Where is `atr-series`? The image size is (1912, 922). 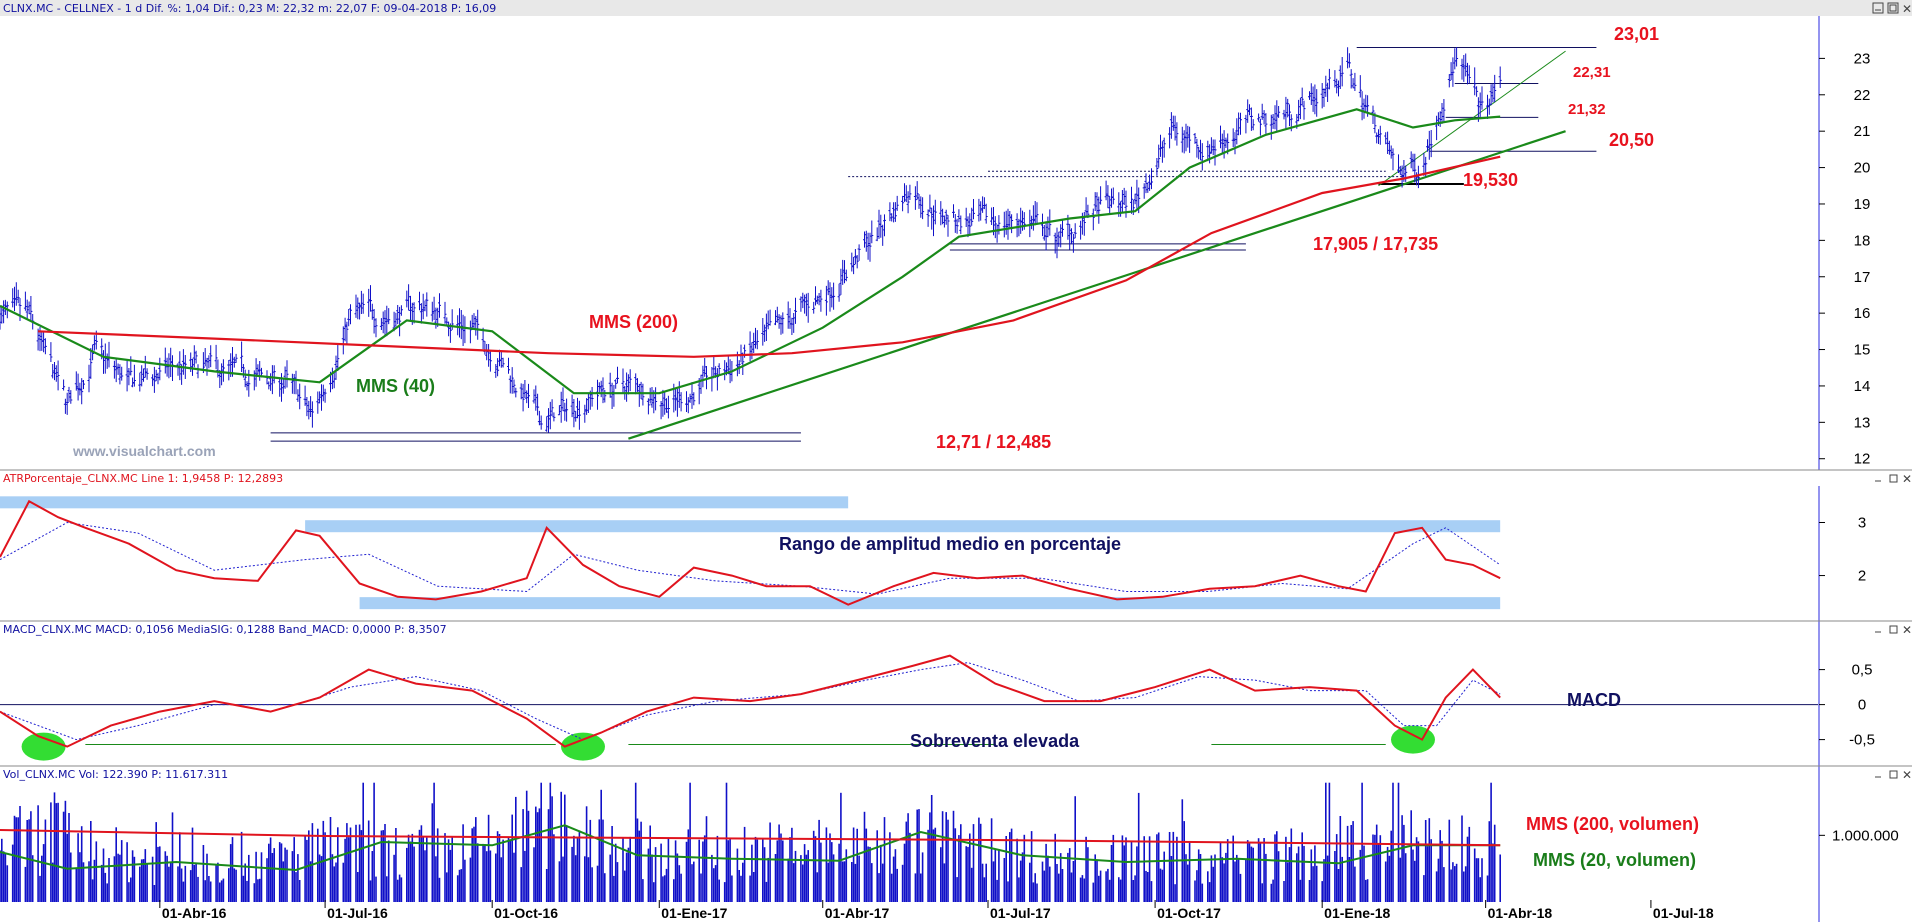 atr-series is located at coordinates (750, 552).